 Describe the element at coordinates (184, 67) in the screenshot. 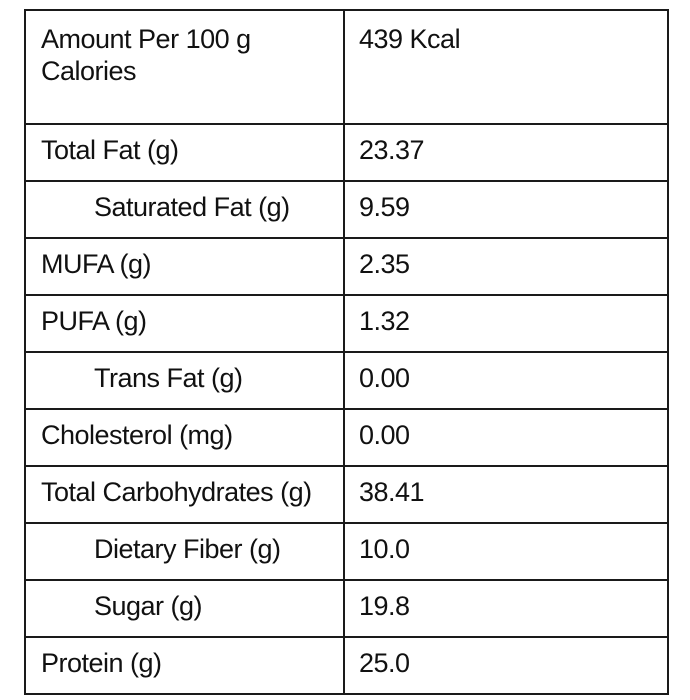

I see `serving-label-cell: Amount Per 100 g Calories` at that location.